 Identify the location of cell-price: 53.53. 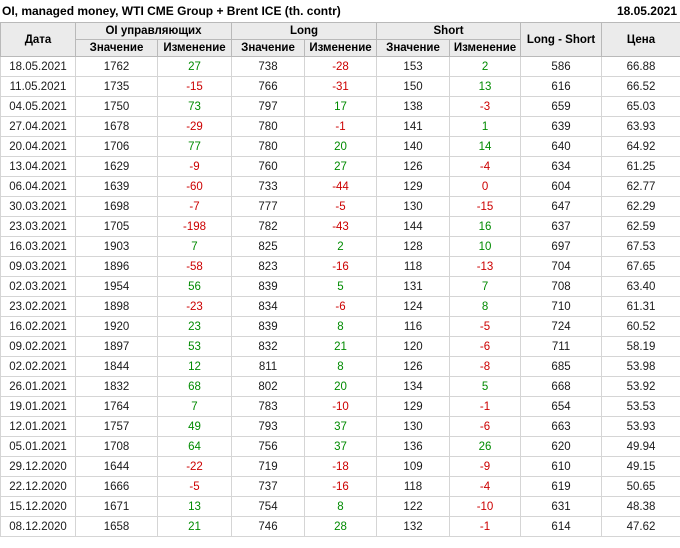
(640, 406).